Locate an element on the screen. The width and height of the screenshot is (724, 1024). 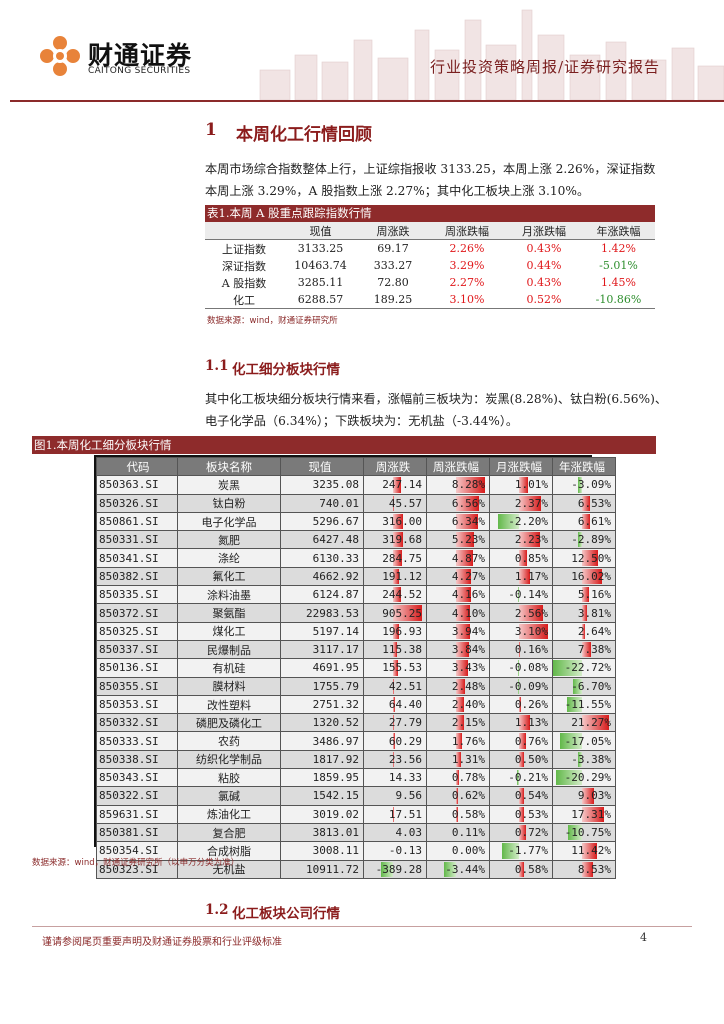
figure-cell-week-pct: 2.48% is located at coordinates (458, 686).